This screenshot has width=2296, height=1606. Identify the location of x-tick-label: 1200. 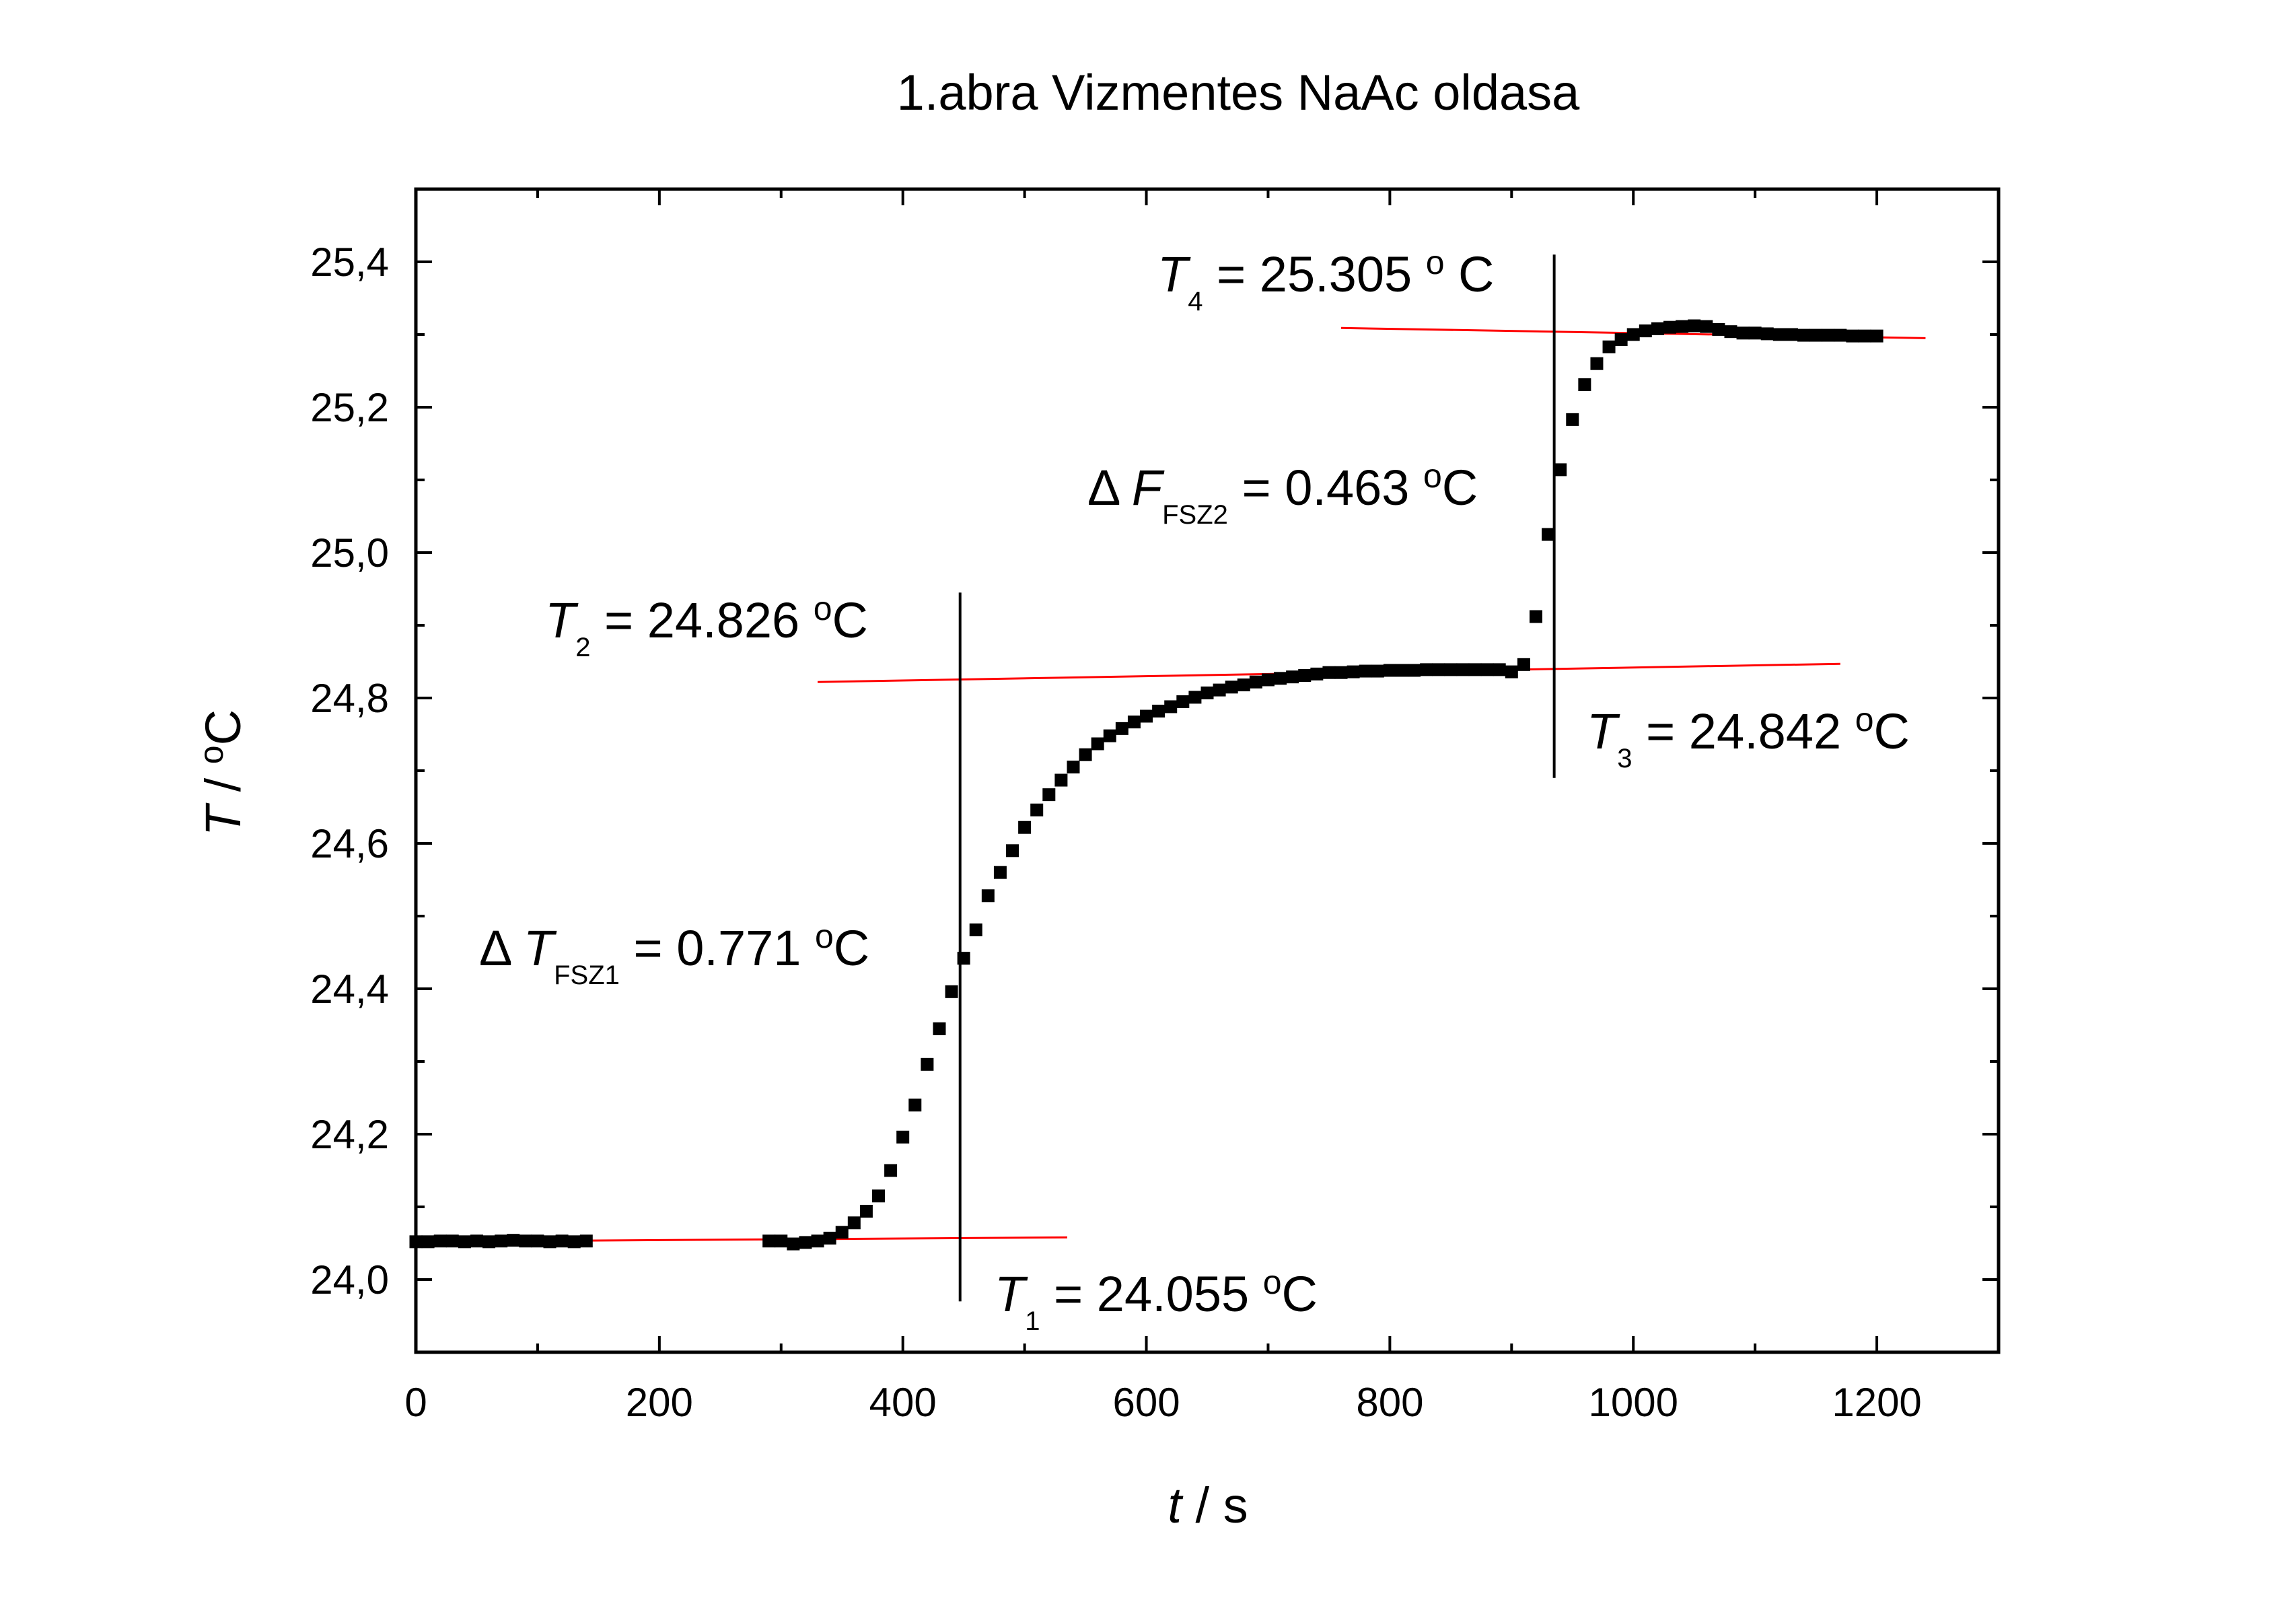
(1876, 1402).